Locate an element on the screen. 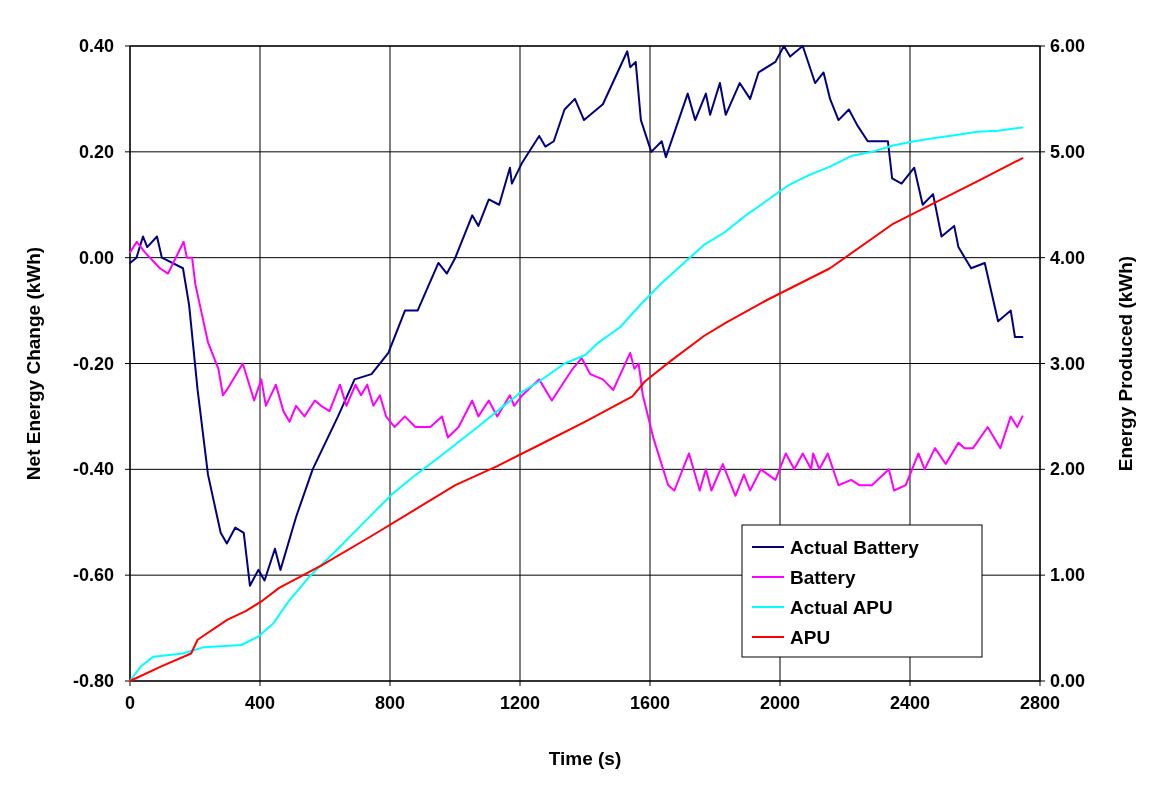 The width and height of the screenshot is (1154, 793). x-tick-label: 2800 is located at coordinates (1040, 703).